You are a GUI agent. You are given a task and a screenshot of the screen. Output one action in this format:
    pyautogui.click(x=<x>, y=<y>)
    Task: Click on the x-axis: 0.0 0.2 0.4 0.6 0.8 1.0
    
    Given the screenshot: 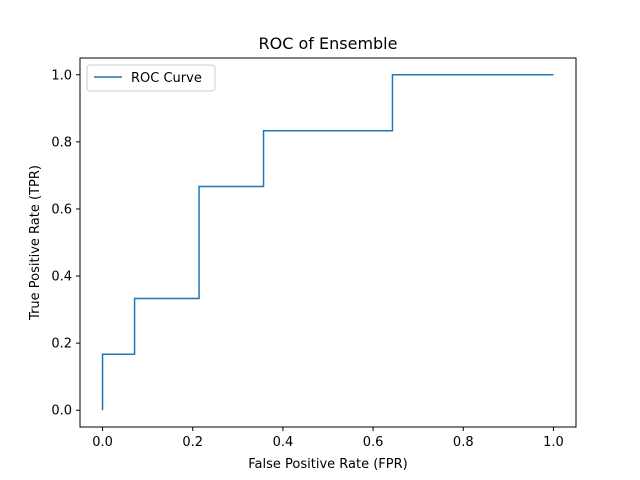 What is the action you would take?
    pyautogui.click(x=328, y=438)
    